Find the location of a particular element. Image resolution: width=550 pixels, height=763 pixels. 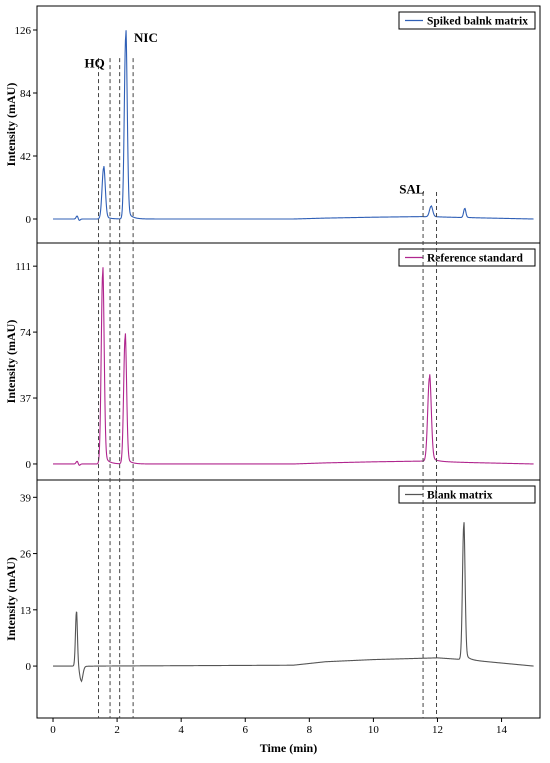

x-tick-label: 12 is located at coordinates (437, 730).